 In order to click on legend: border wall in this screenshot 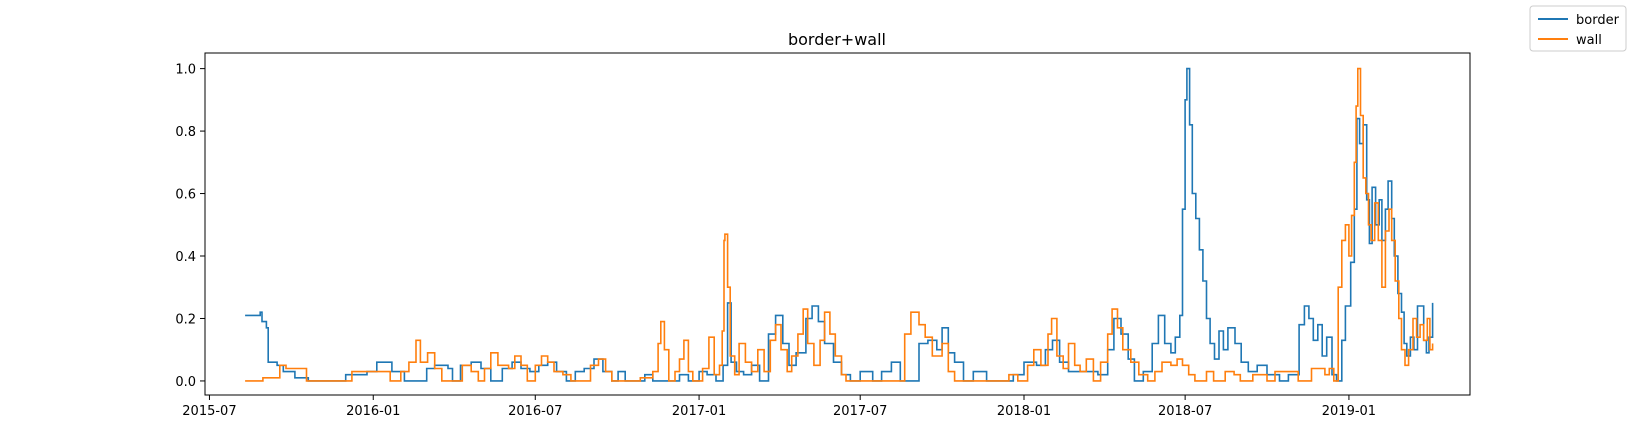, I will do `click(1578, 28)`.